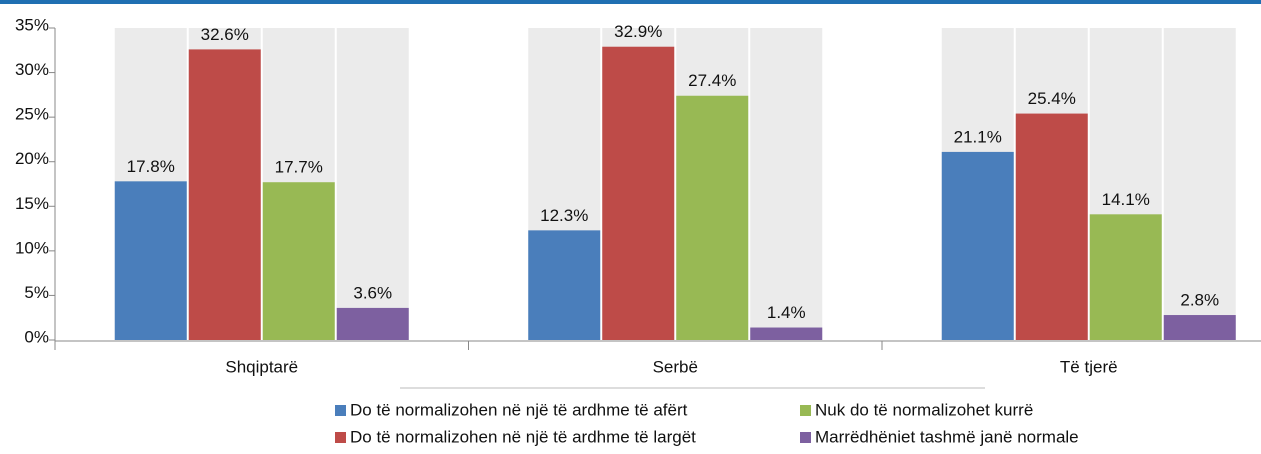 The image size is (1261, 454). I want to click on y-tick-label: 10%, so click(32, 247).